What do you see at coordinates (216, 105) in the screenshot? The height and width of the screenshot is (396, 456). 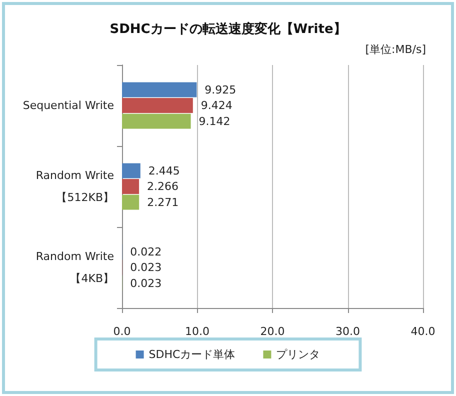 I see `data-label: 9.424` at bounding box center [216, 105].